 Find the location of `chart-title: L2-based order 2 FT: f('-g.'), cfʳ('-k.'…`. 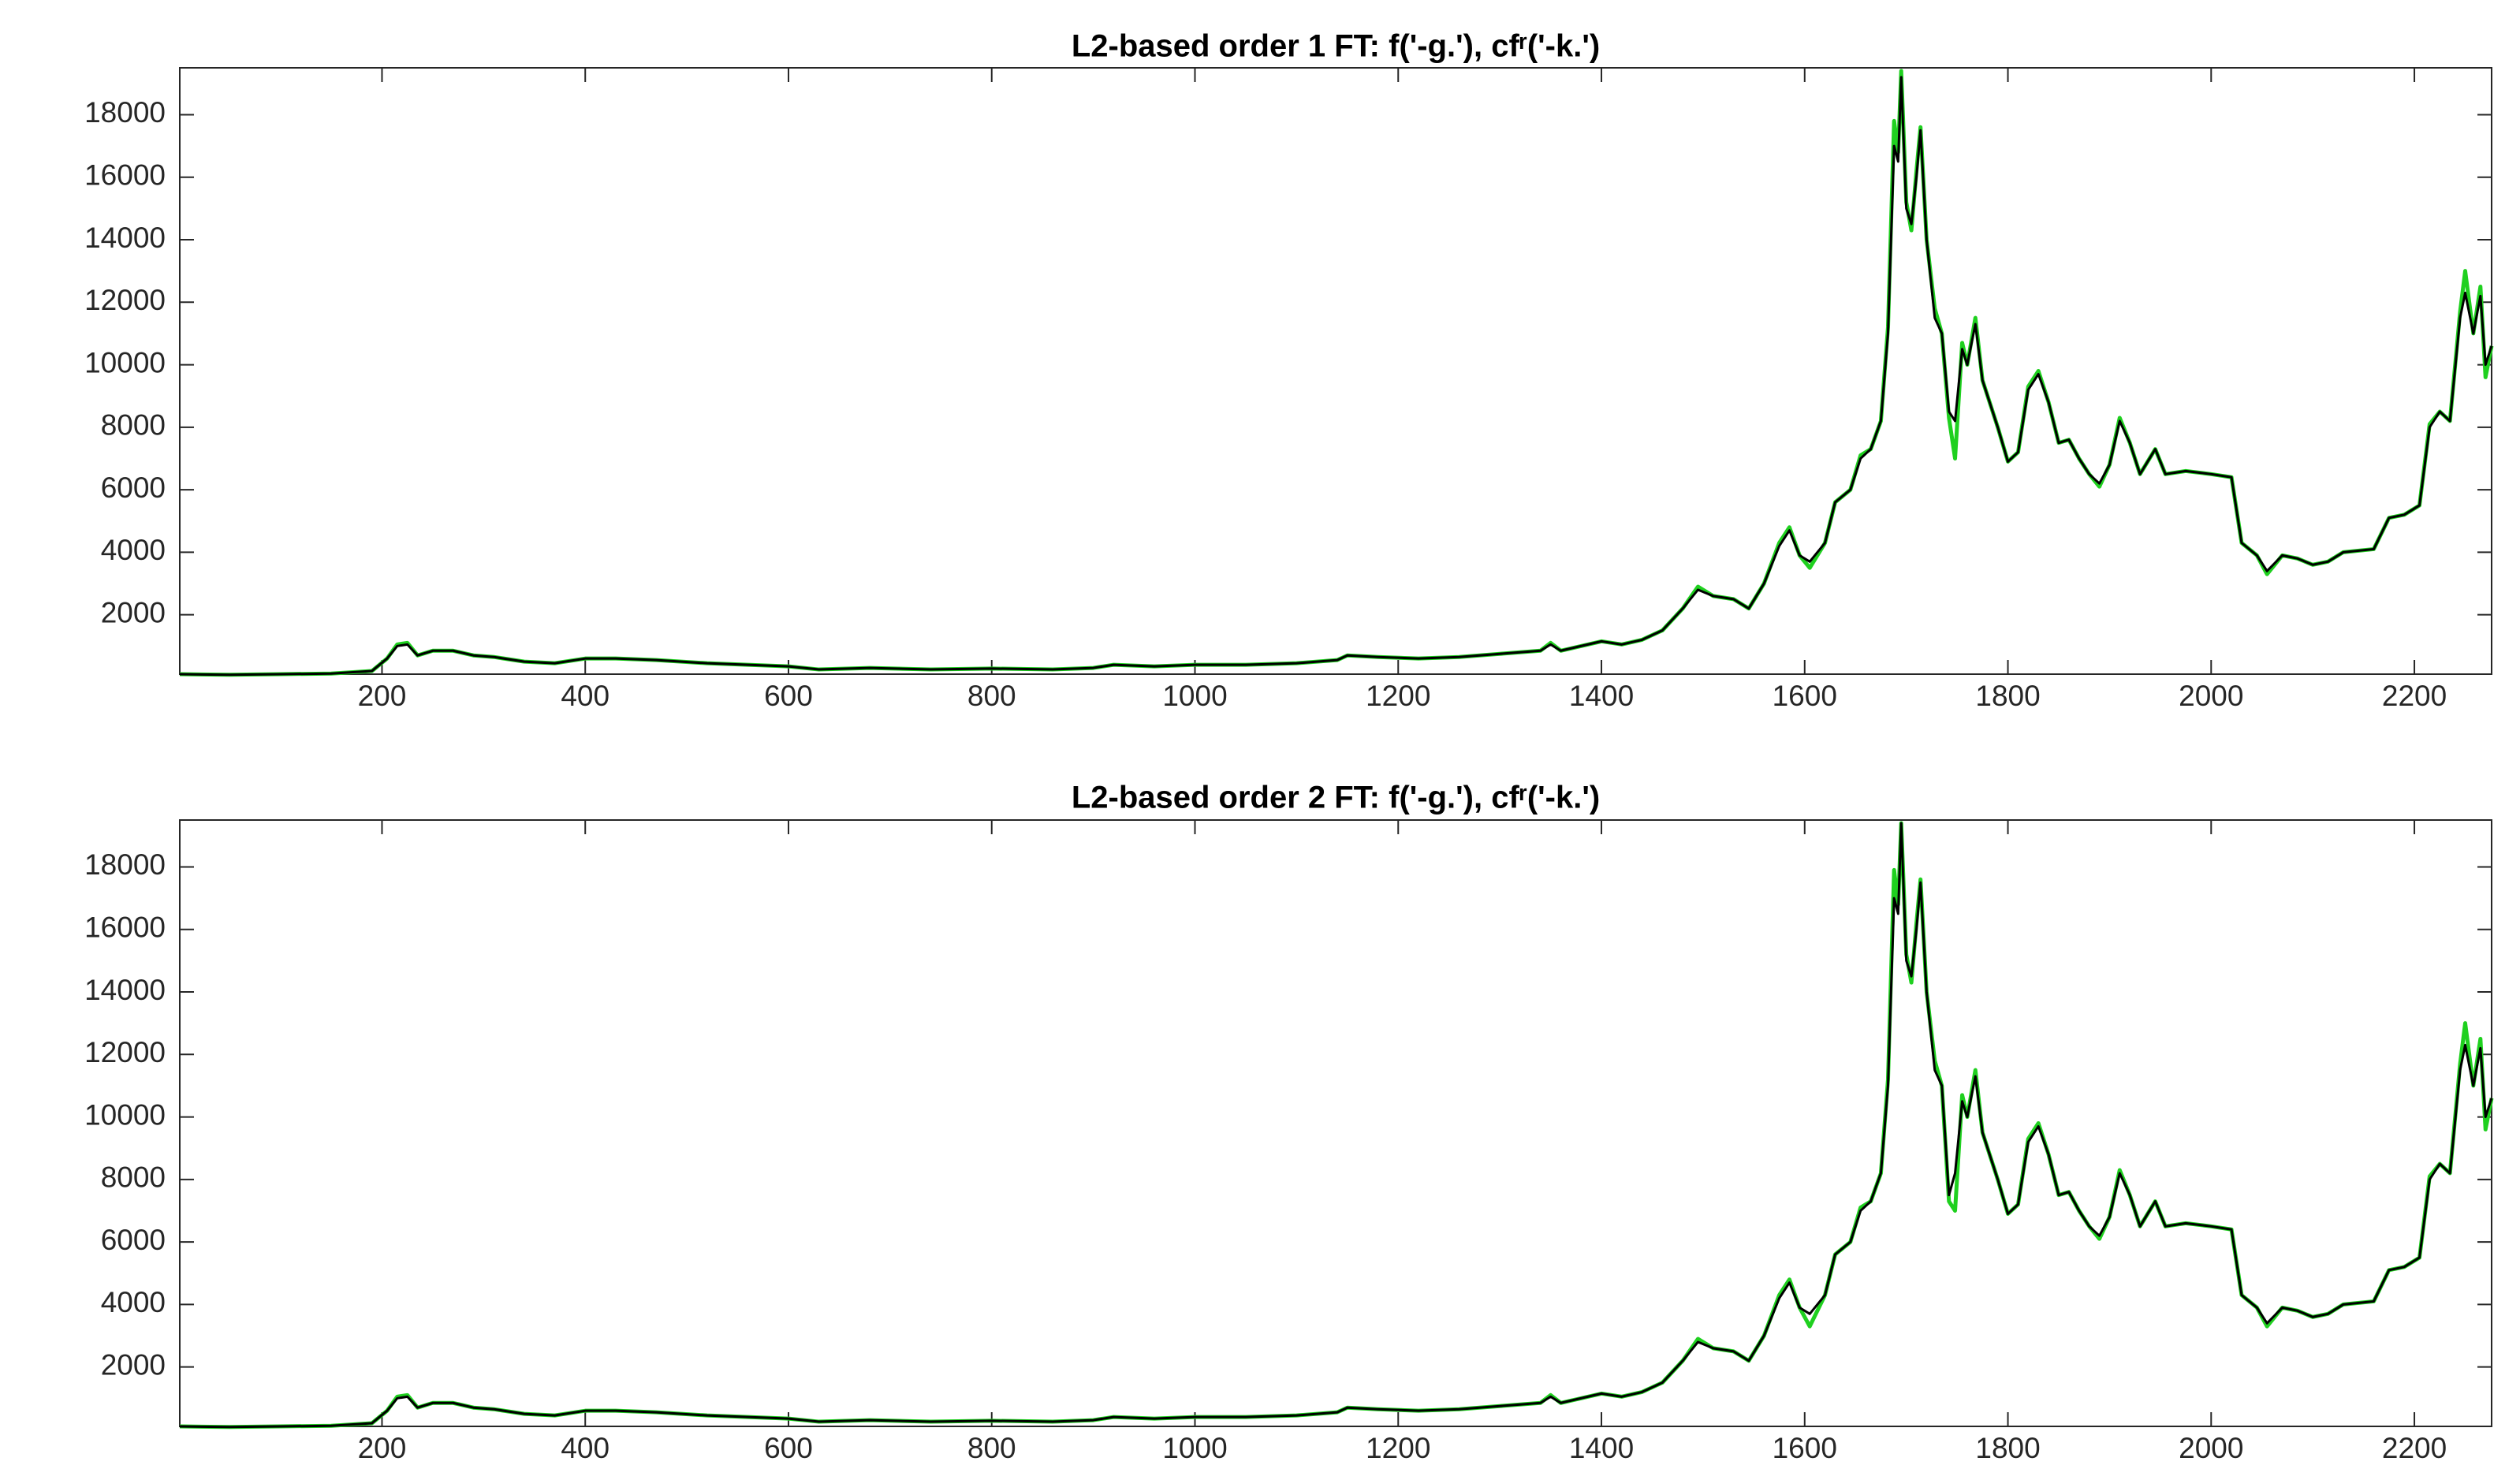

chart-title: L2-based order 2 FT: f('-g.'), cfʳ('-k.'… is located at coordinates (1336, 798).